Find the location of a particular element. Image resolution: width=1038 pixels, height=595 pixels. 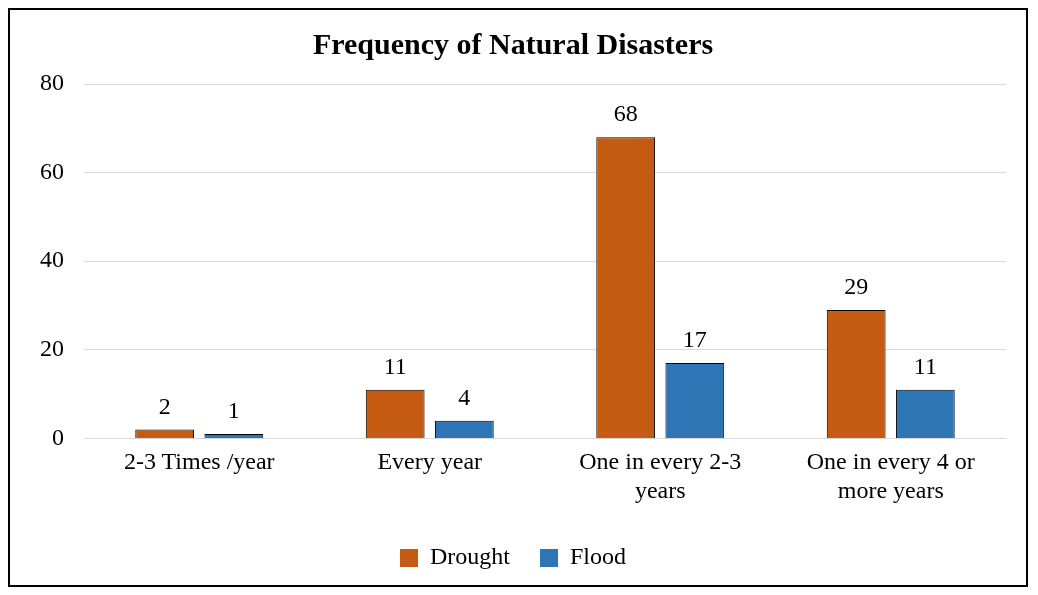

chart-title: Frequency of Natural Disasters is located at coordinates (513, 43).